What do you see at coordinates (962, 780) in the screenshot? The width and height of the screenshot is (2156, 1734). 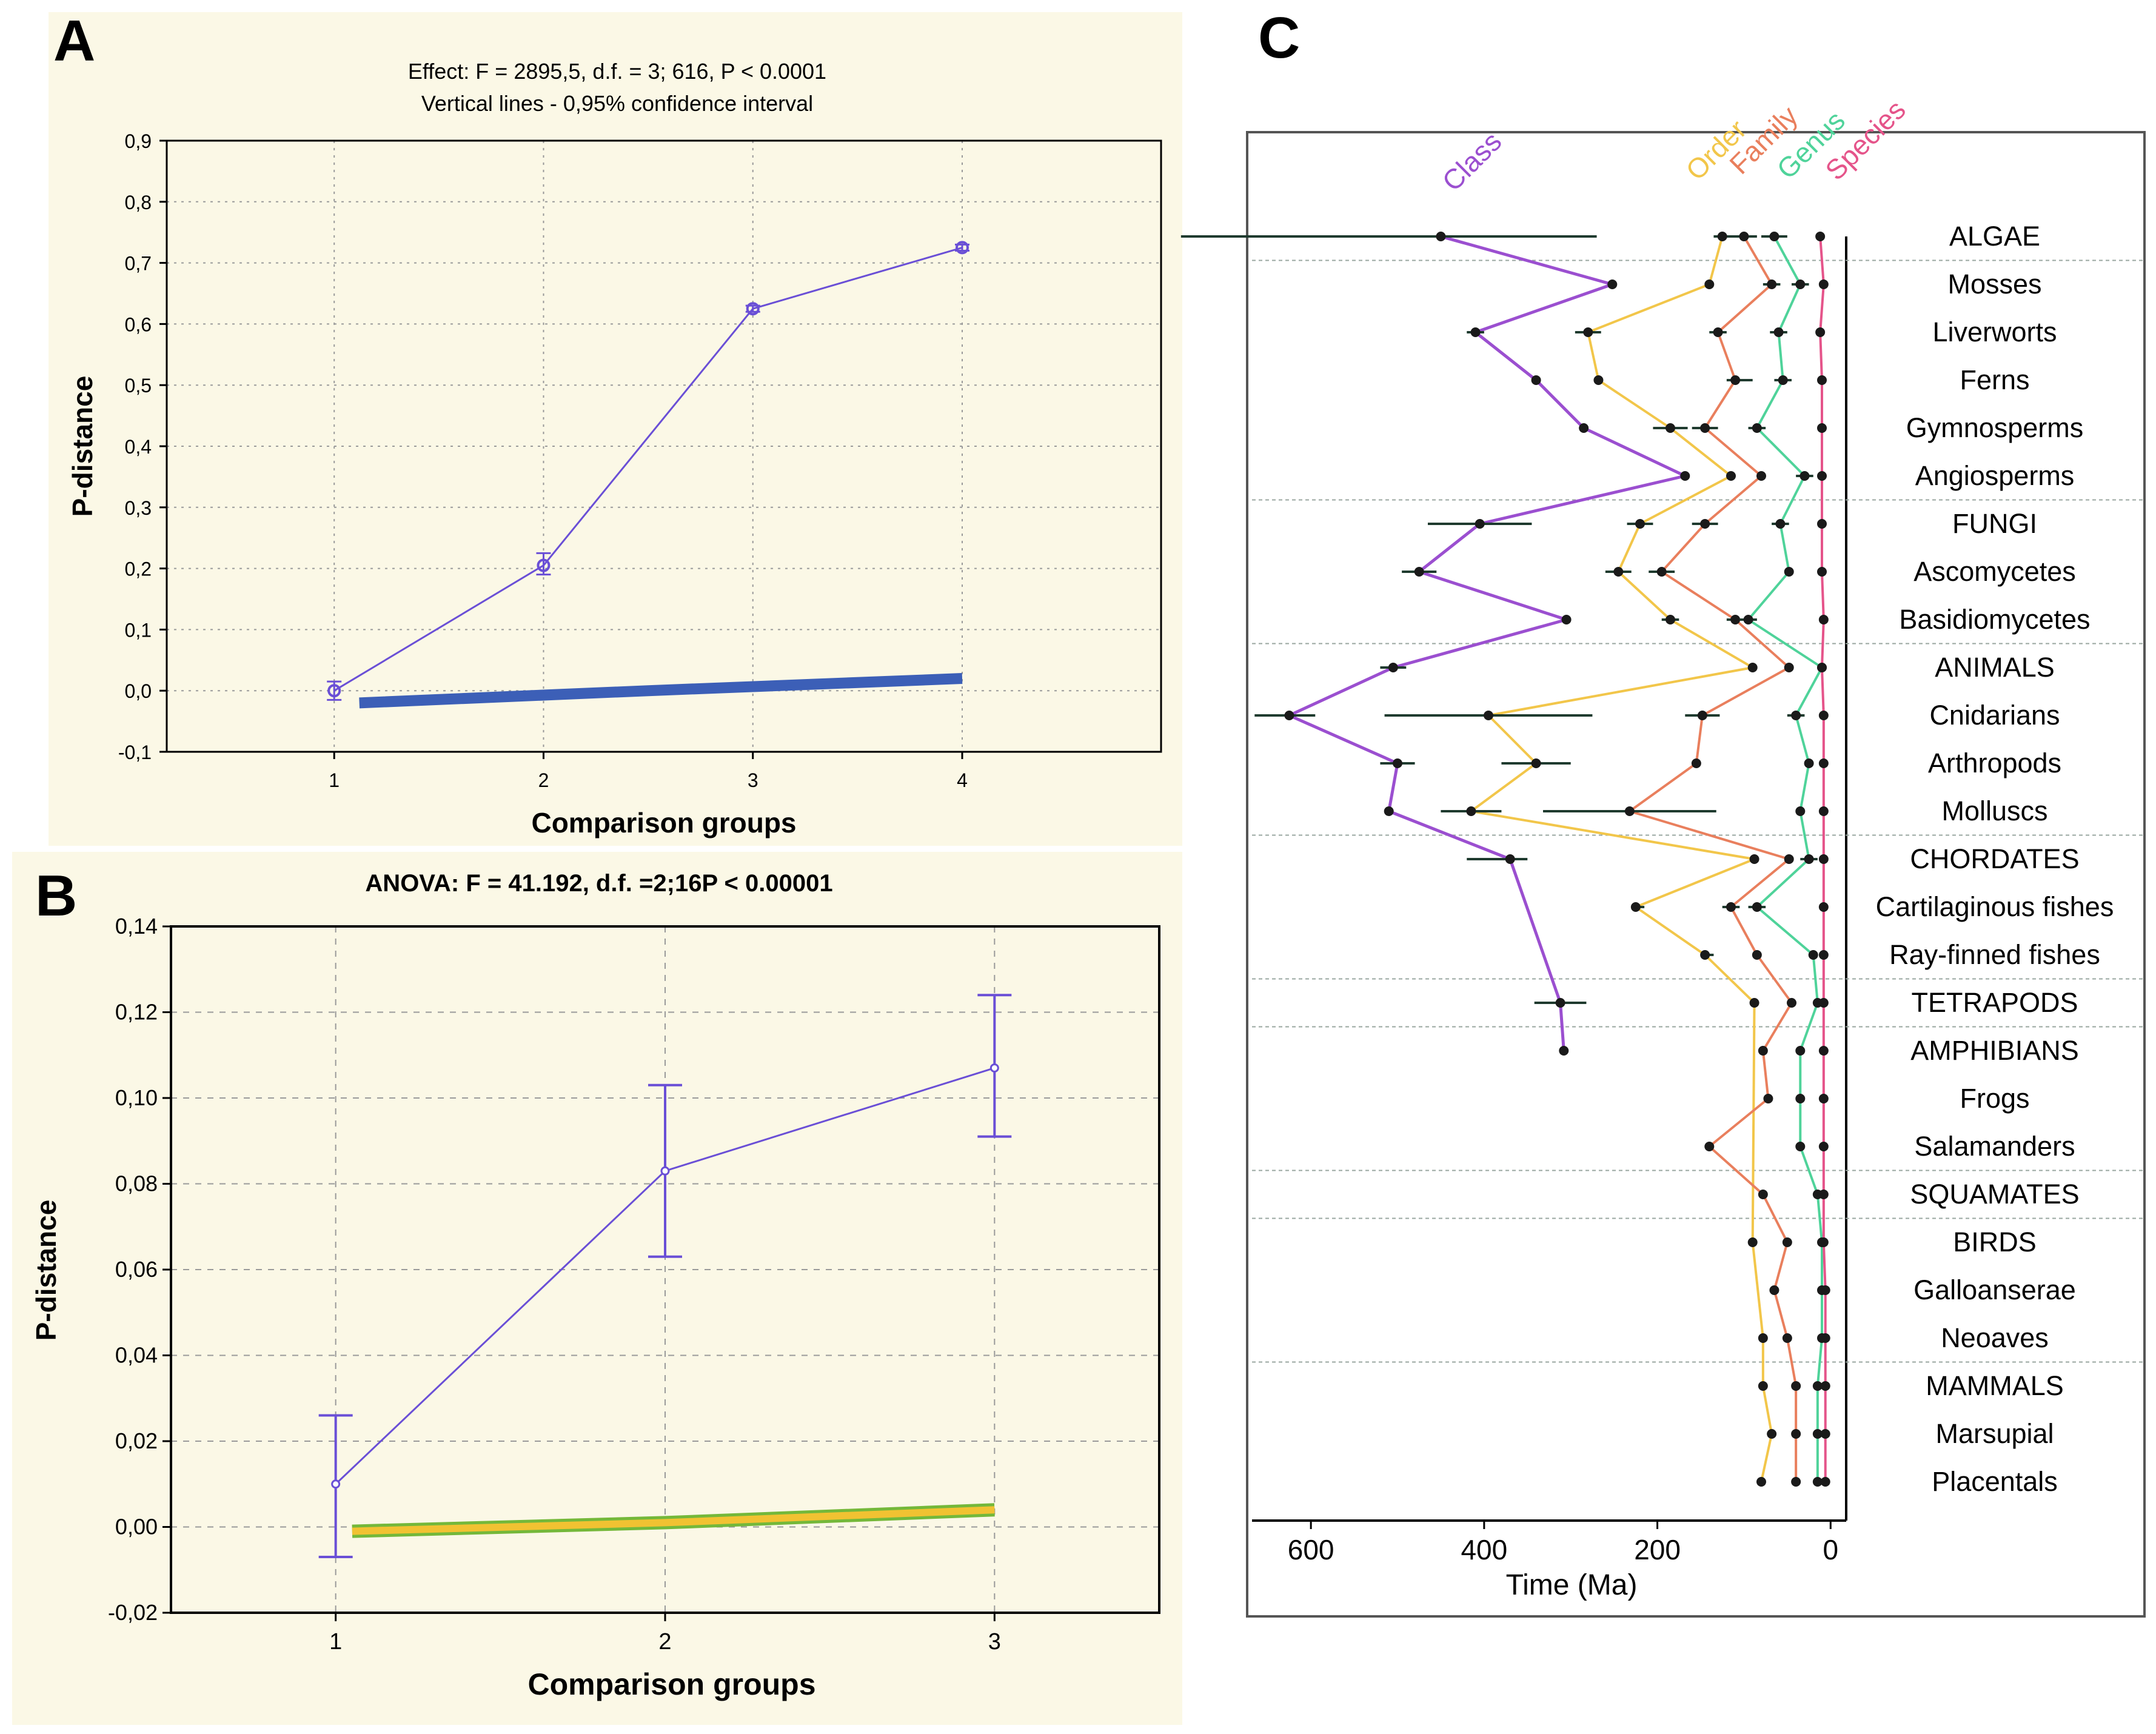 I see `x-tick-label: 4` at bounding box center [962, 780].